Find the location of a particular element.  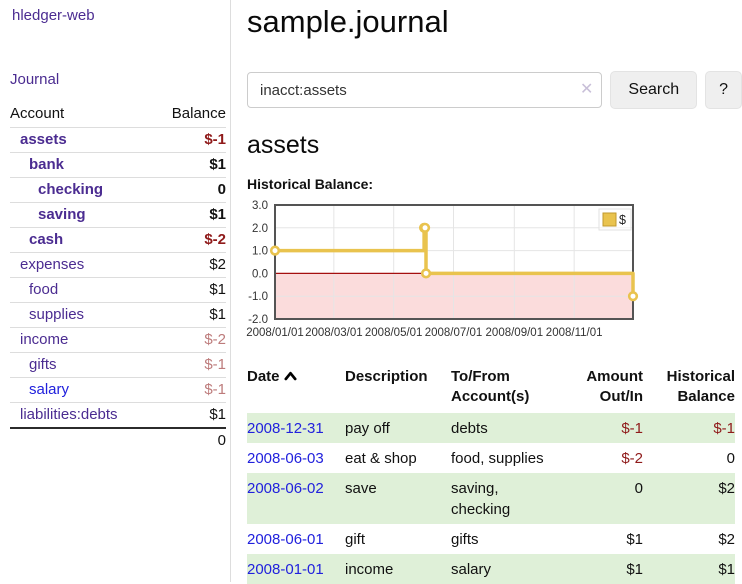

accounts-header-balance: Balance is located at coordinates (198, 113).